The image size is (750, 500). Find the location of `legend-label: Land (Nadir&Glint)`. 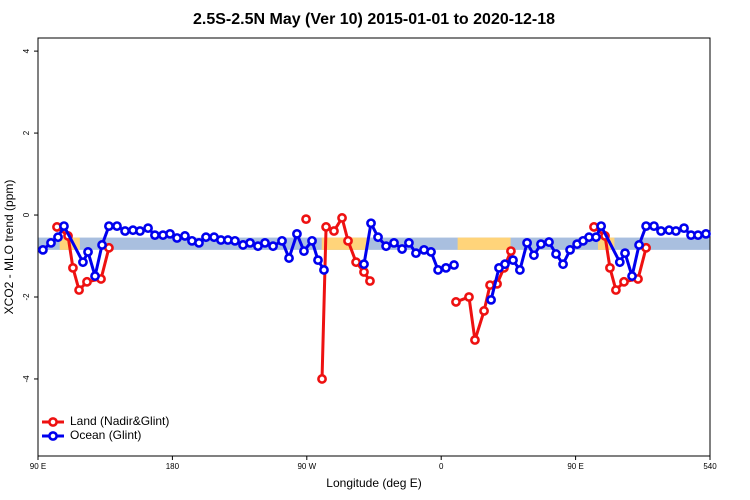

legend-label: Land (Nadir&Glint) is located at coordinates (119, 421).